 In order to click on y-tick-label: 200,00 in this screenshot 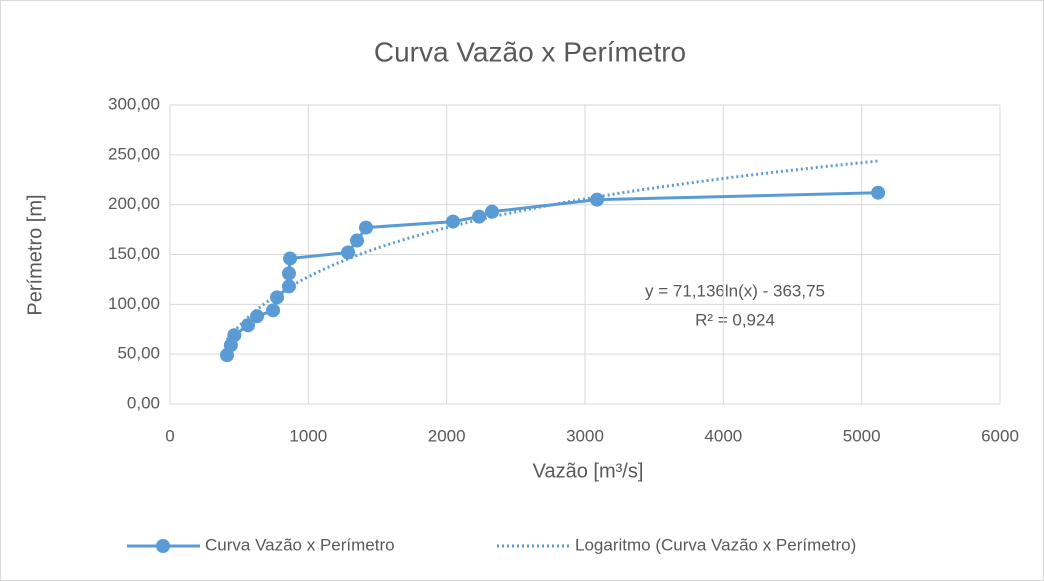, I will do `click(134, 203)`.